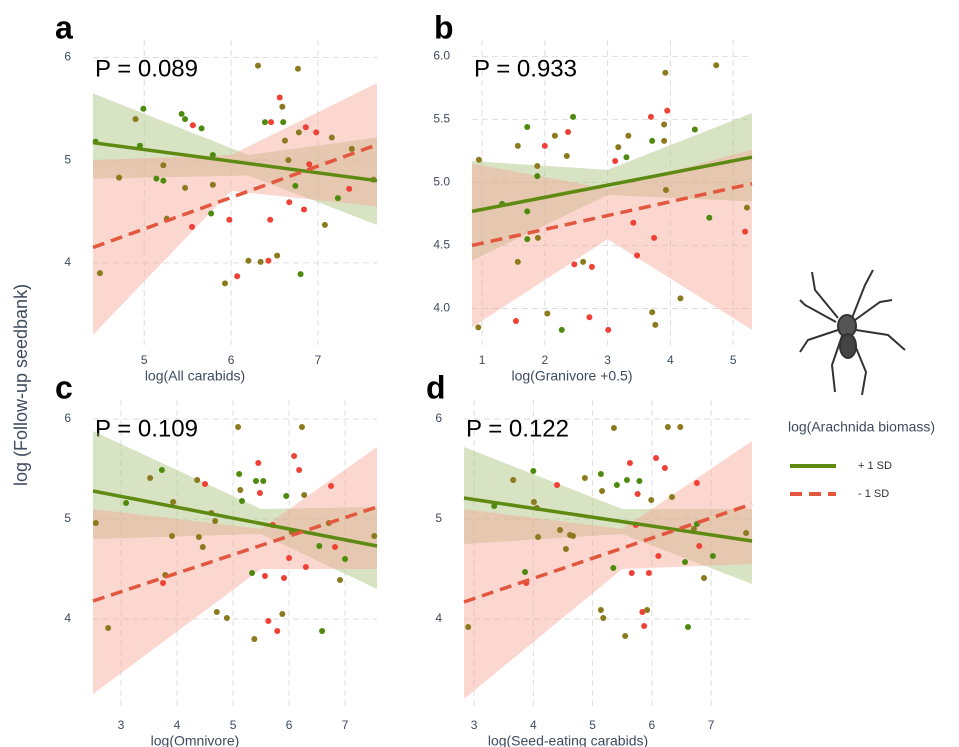 The image size is (959, 747). Describe the element at coordinates (146, 68) in the screenshot. I see `p-value: P = 0.089` at that location.